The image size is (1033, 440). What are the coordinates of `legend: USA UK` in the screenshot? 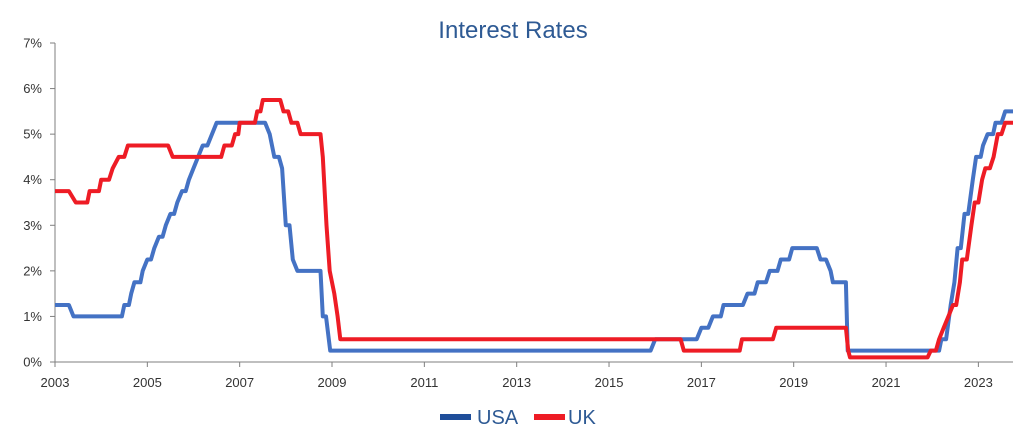 It's located at (518, 418).